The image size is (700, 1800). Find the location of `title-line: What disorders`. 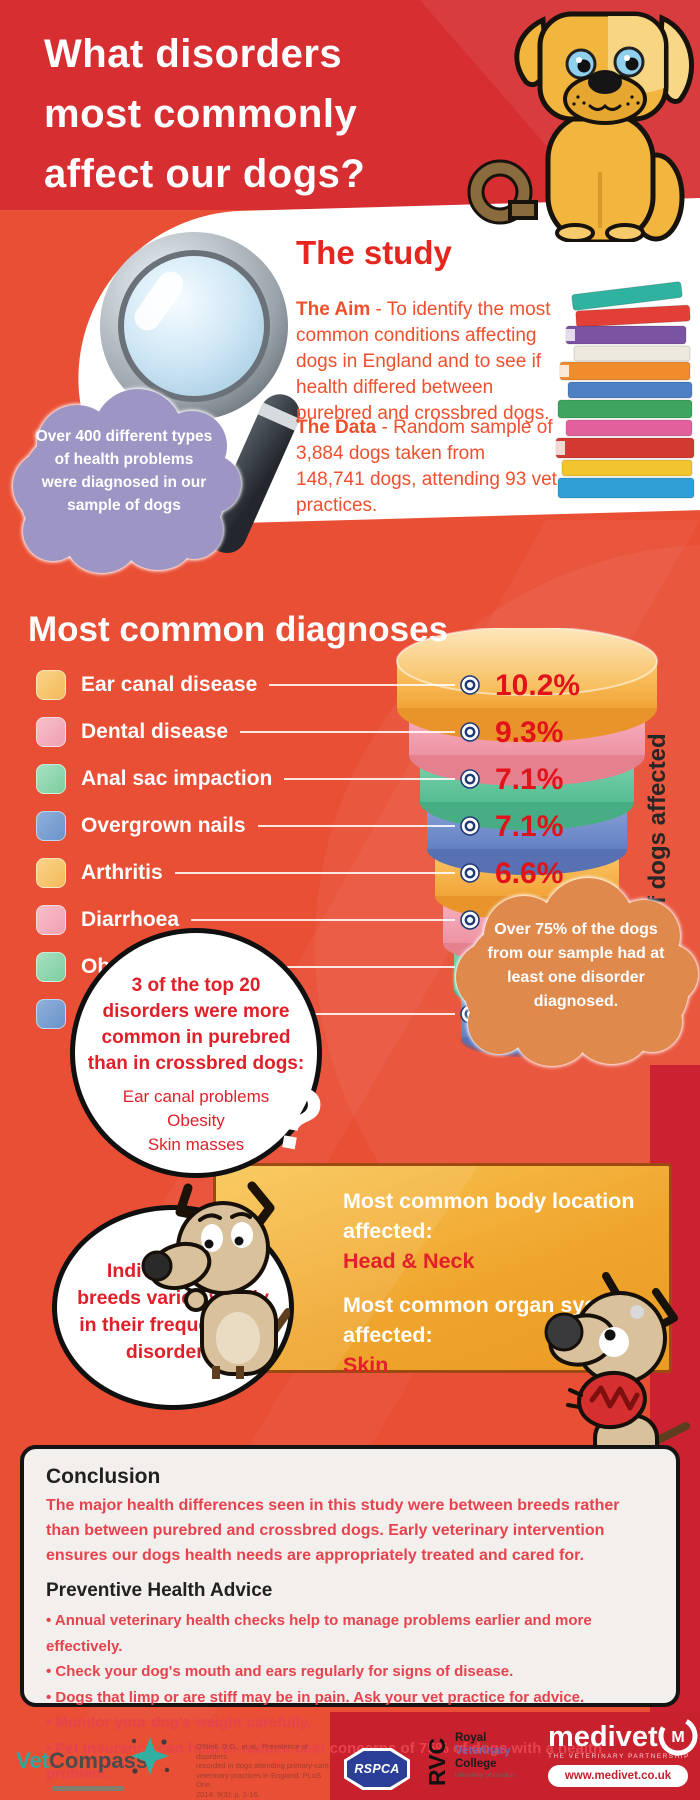

title-line: What disorders is located at coordinates (193, 54).